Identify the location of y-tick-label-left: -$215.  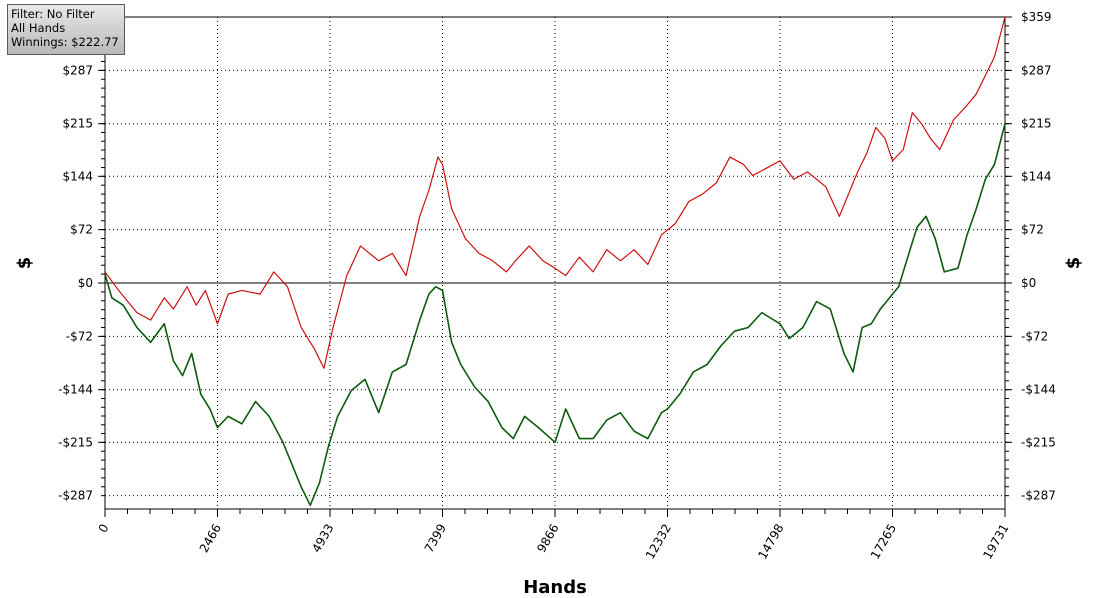
(75, 442).